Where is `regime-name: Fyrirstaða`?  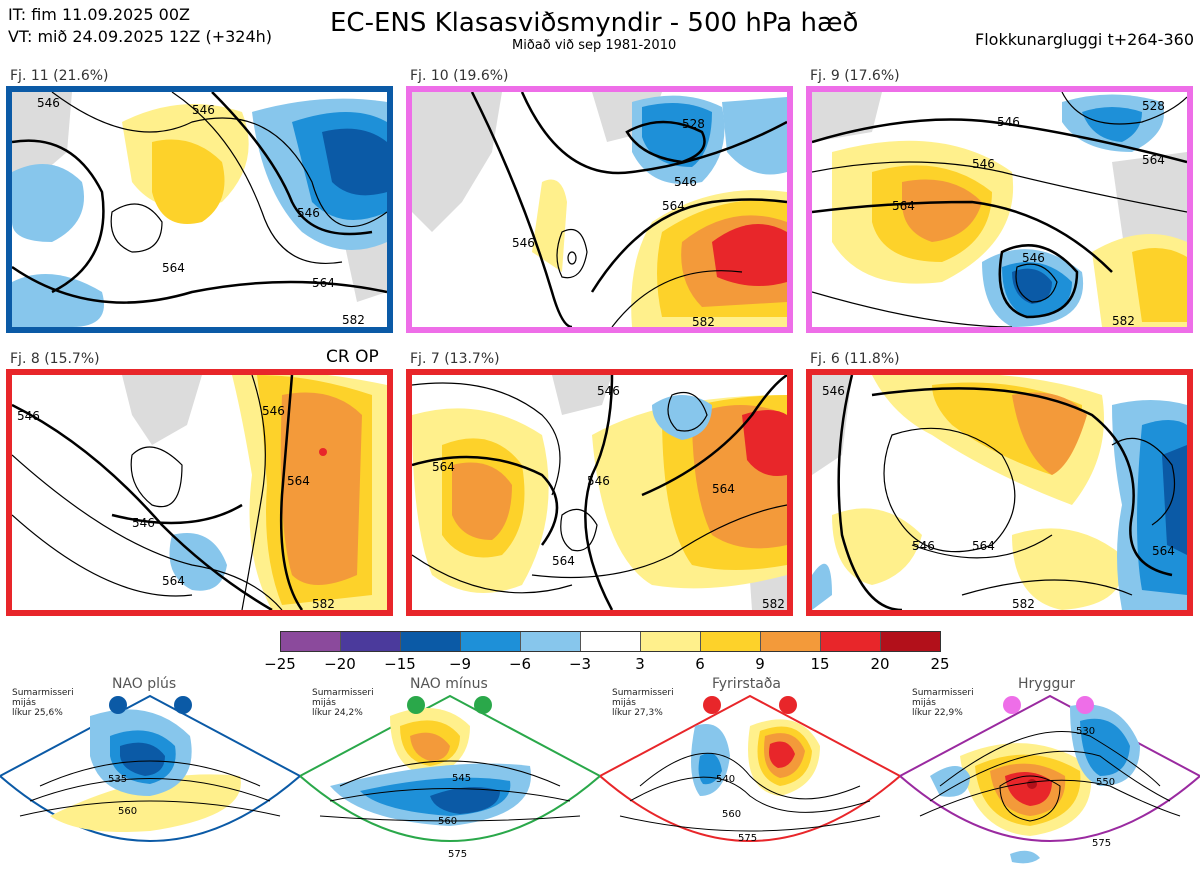 regime-name: Fyrirstaða is located at coordinates (746, 684).